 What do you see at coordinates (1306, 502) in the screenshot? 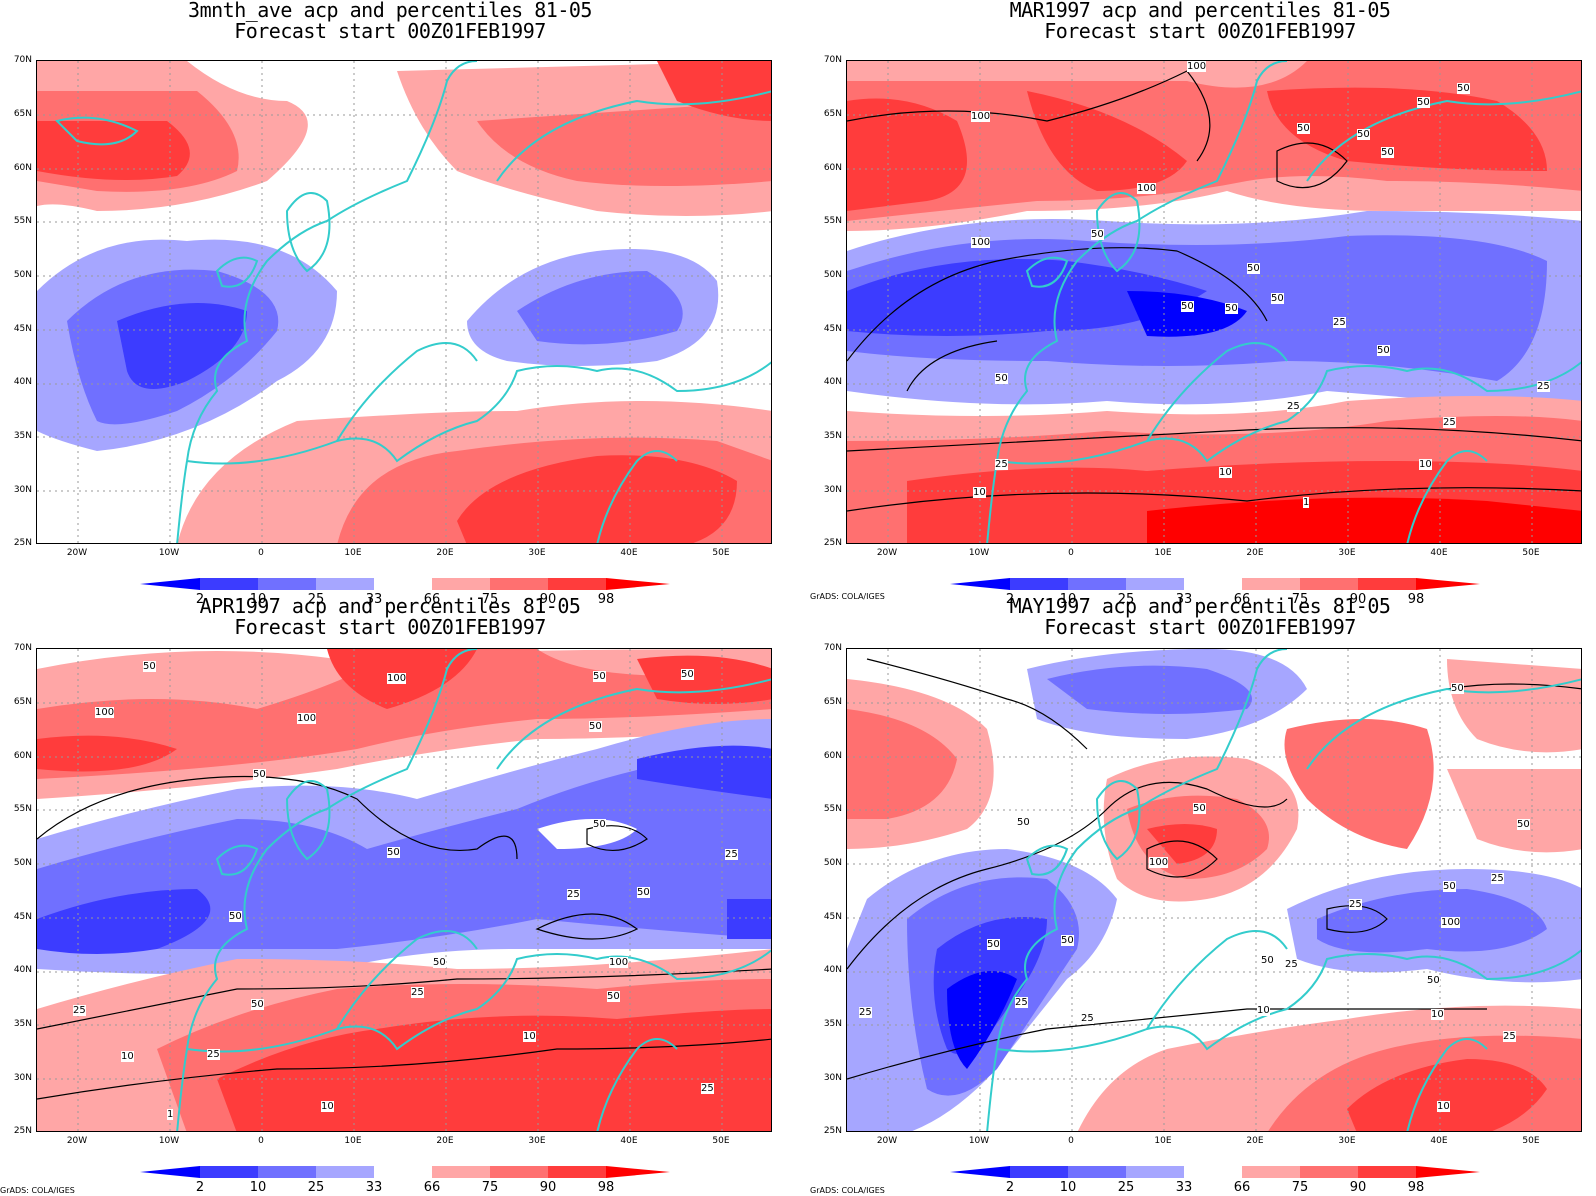
I see `contour-label: 1` at bounding box center [1306, 502].